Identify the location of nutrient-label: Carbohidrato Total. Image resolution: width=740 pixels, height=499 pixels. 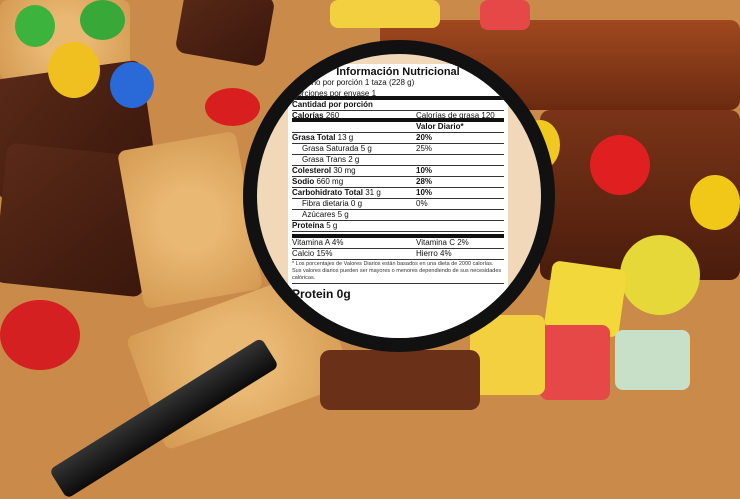
(327, 192).